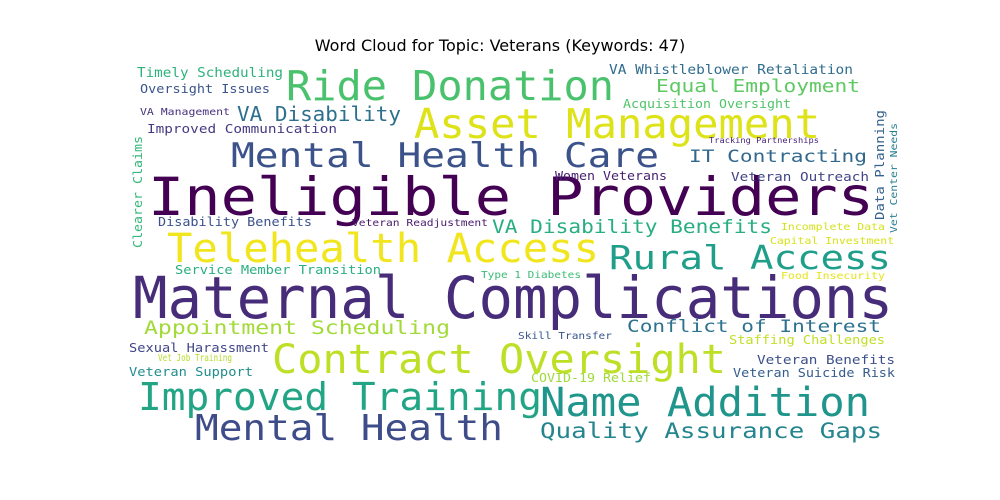 This screenshot has height=500, width=1000. Describe the element at coordinates (750, 257) in the screenshot. I see `word-rural-access: Rural Access` at that location.